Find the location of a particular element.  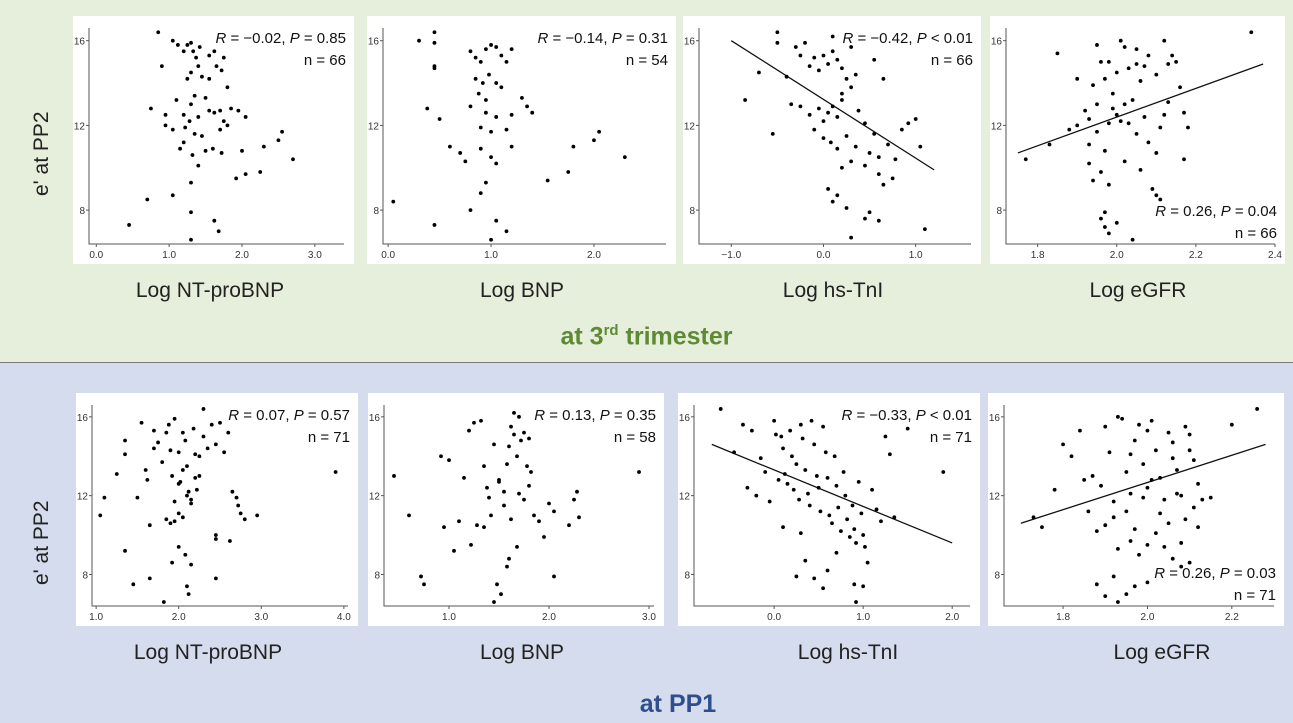

x-axis-label: Log hs-TnI is located at coordinates (833, 290).